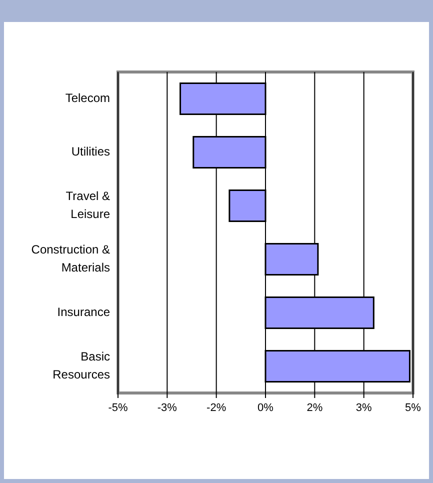 The width and height of the screenshot is (433, 483). Describe the element at coordinates (413, 408) in the screenshot. I see `x-tick-label: 5%` at that location.